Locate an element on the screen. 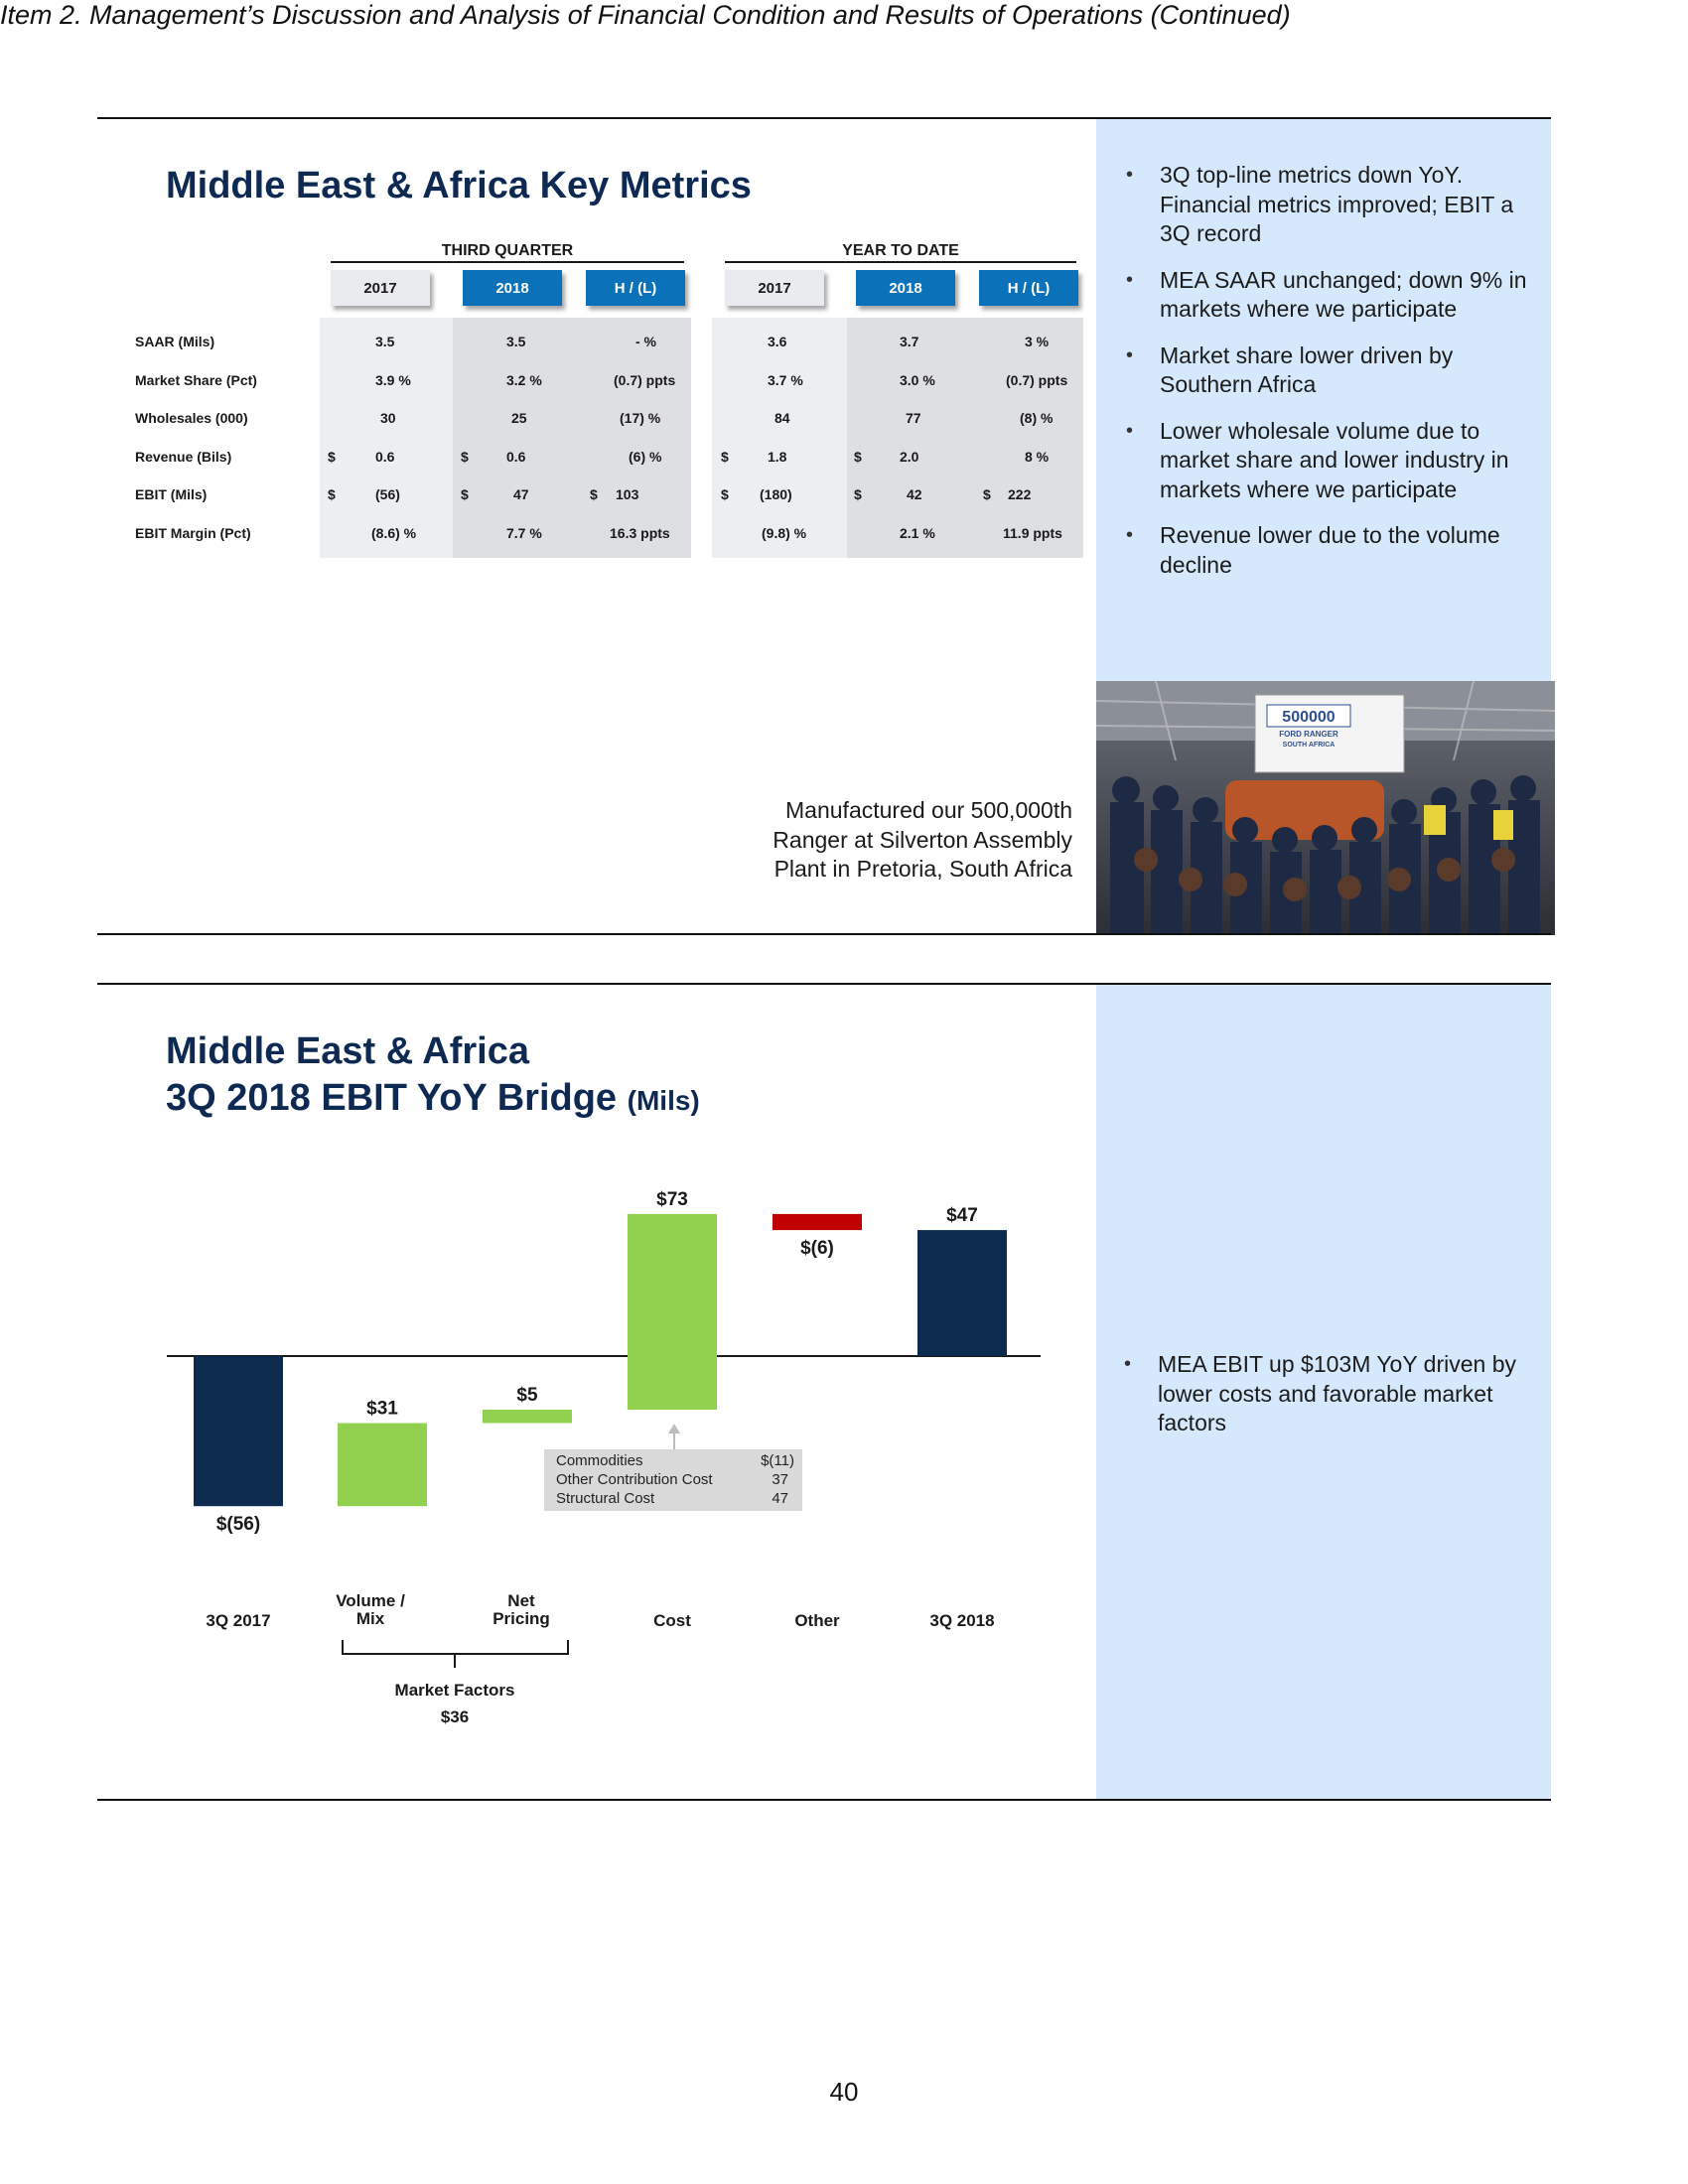 This screenshot has width=1688, height=2184. slide2-bottom-rule is located at coordinates (824, 1800).